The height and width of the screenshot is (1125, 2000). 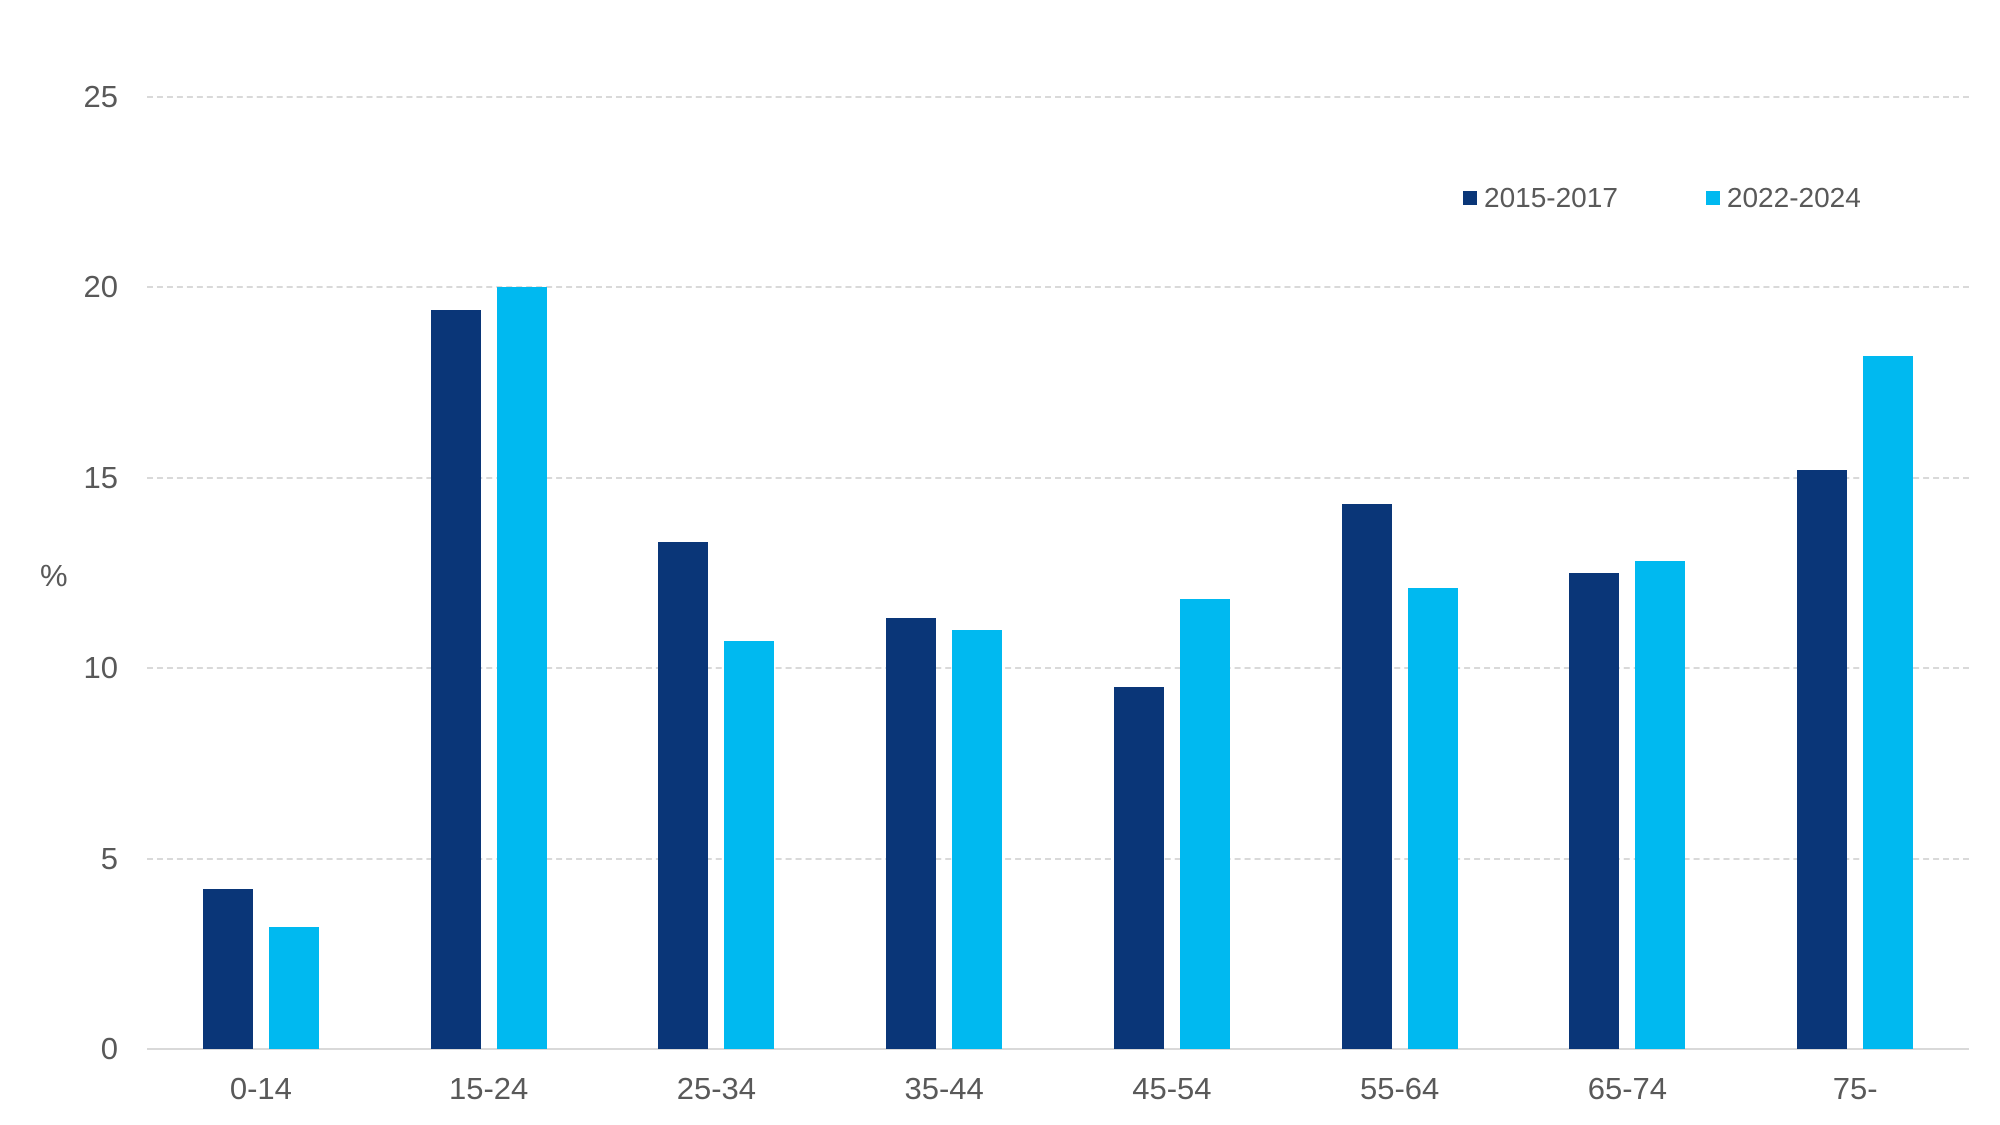 What do you see at coordinates (260, 1088) in the screenshot?
I see `x-tick-label: 0-14` at bounding box center [260, 1088].